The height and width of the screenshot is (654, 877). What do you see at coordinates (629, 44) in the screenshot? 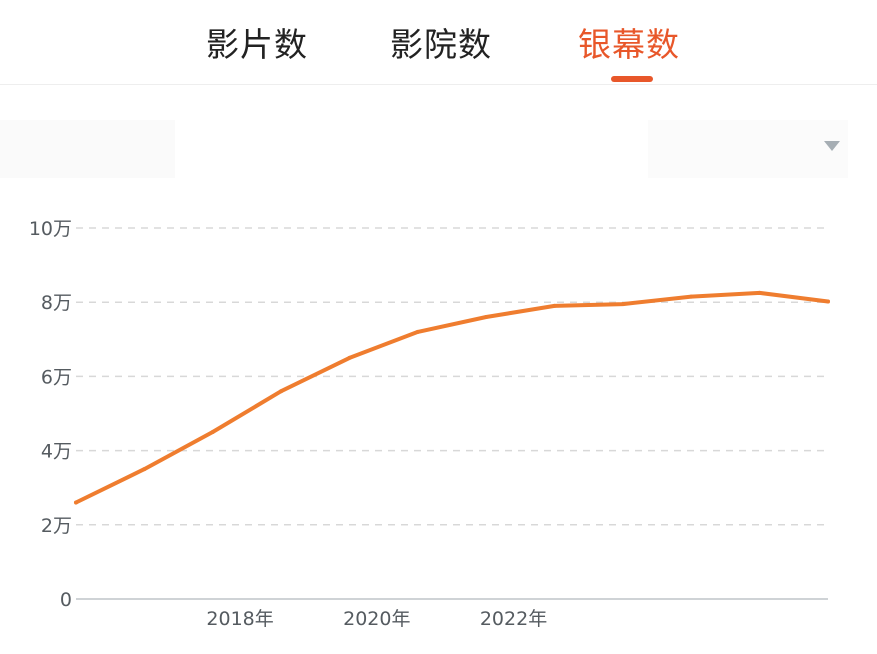
I see `tab-screens: 银幕数` at bounding box center [629, 44].